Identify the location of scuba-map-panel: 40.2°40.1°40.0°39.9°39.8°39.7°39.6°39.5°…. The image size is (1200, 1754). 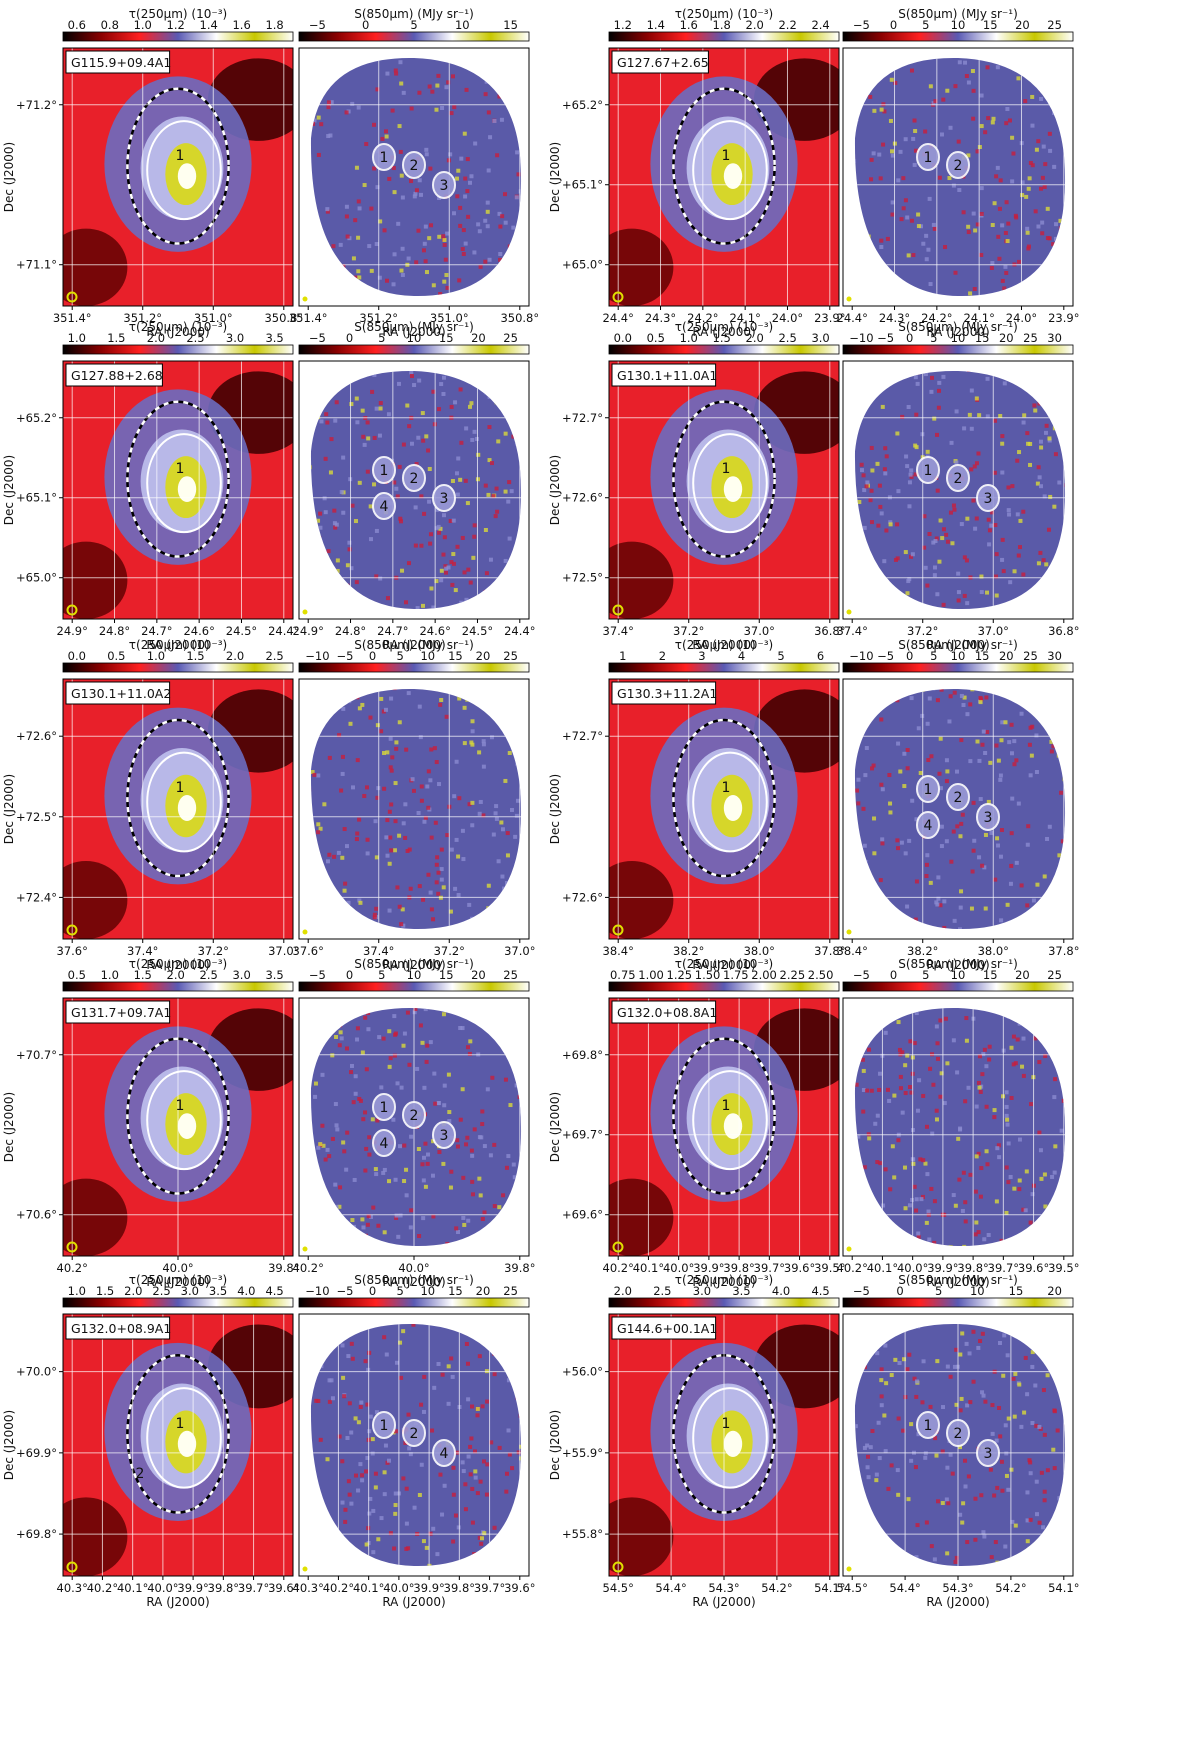
(958, 1123).